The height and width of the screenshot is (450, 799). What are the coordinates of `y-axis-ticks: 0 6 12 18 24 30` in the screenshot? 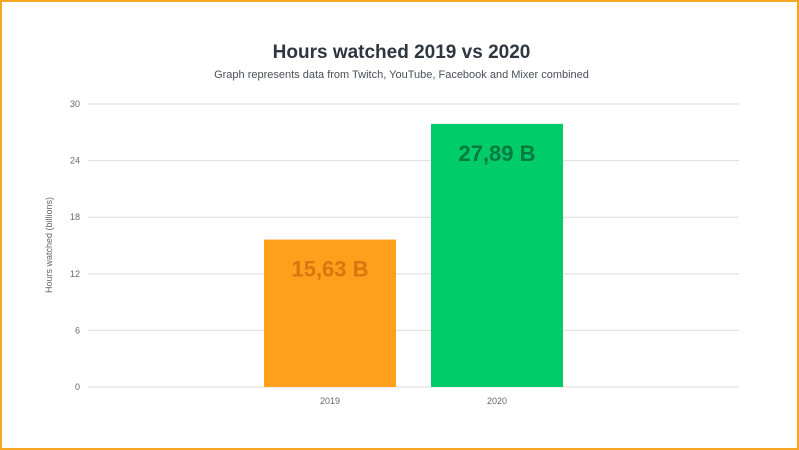 It's located at (75, 245).